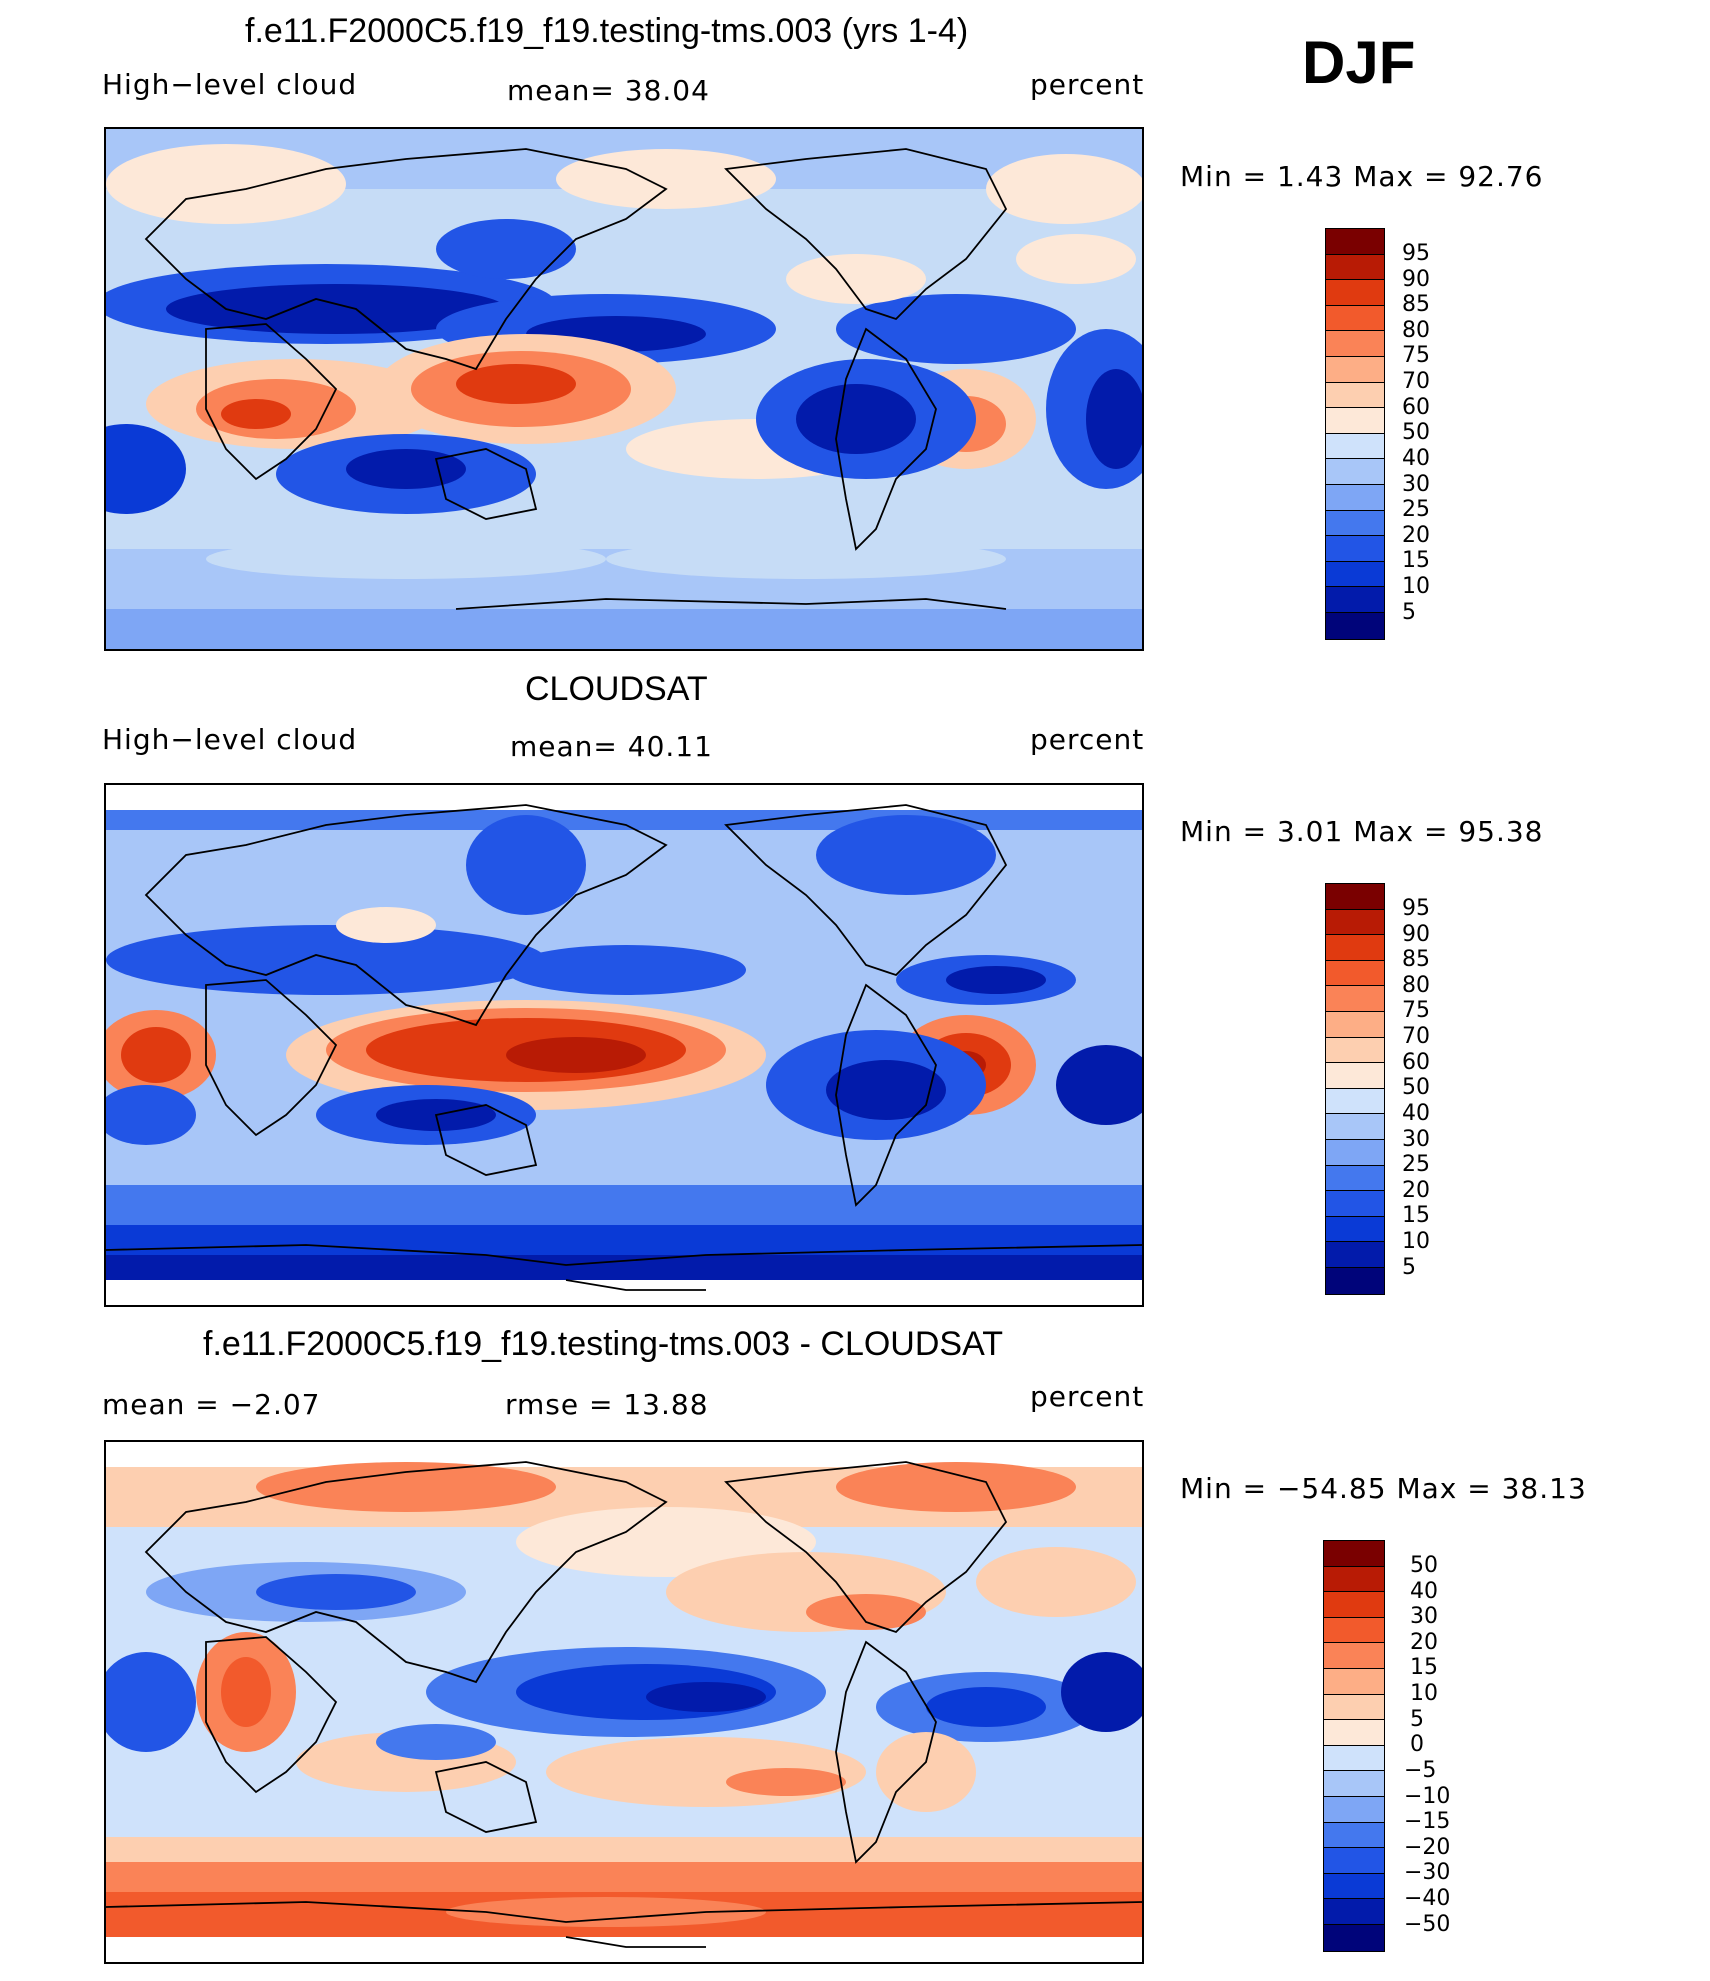 The height and width of the screenshot is (1981, 1710). I want to click on colorbar-tick: −20, so click(1427, 1847).